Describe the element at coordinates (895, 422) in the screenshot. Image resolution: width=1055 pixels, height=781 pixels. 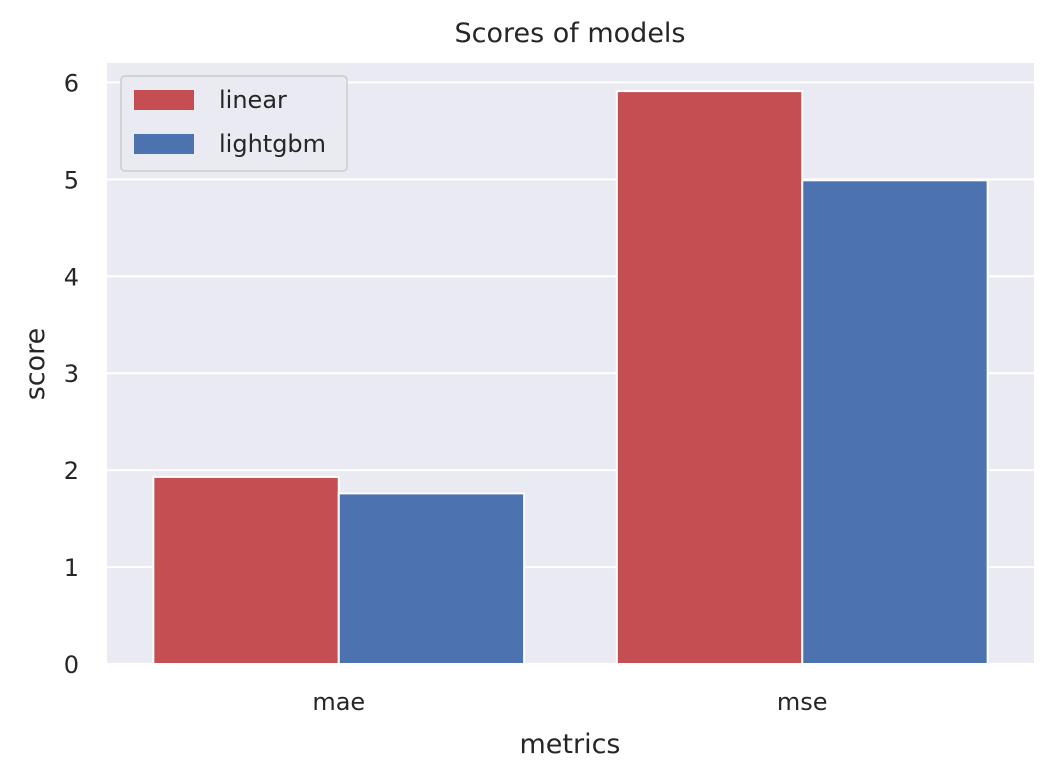
I see `bar-lightgbm-mse` at that location.